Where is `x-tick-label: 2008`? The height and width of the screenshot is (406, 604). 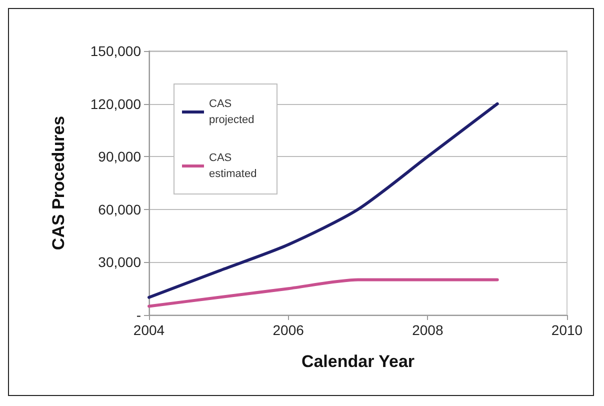
x-tick-label: 2008 is located at coordinates (428, 330).